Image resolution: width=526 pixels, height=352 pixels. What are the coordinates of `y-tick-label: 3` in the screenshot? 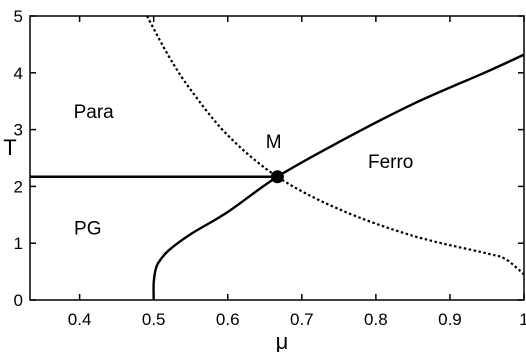 It's located at (18, 130).